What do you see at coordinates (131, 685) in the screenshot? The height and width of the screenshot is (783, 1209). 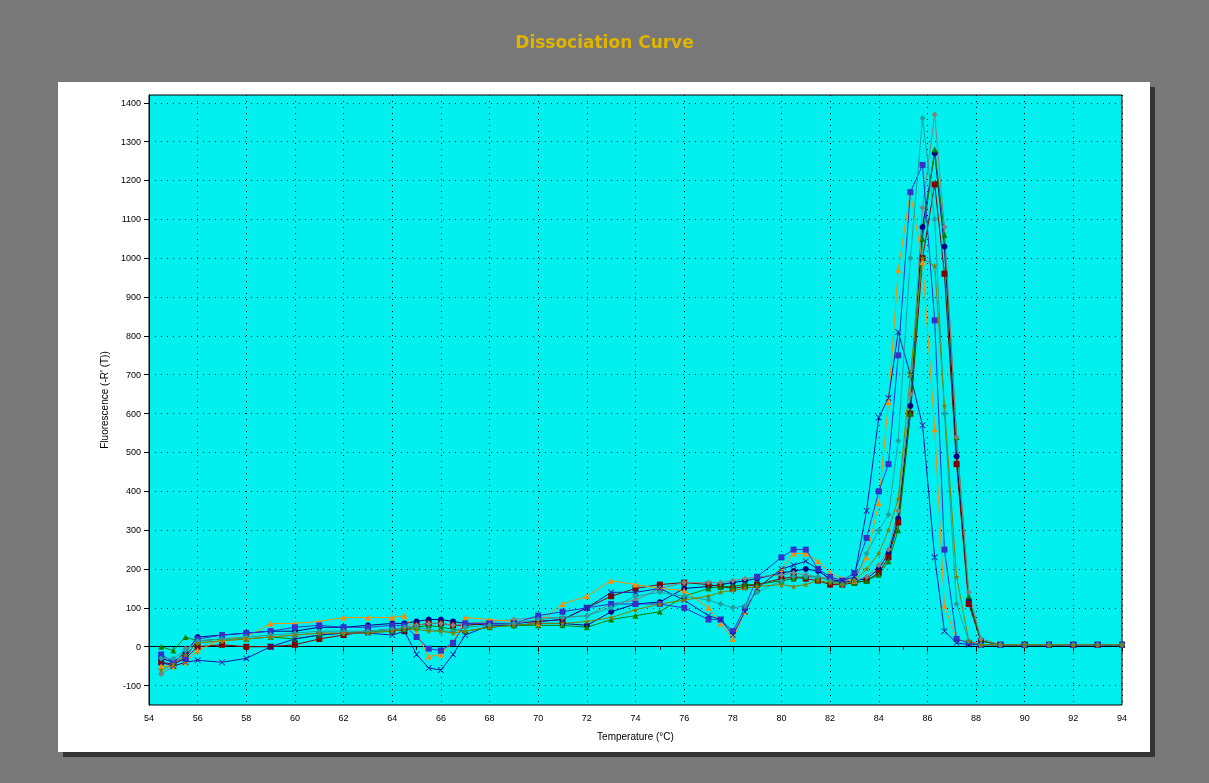 I see `y-tick-label: -100` at bounding box center [131, 685].